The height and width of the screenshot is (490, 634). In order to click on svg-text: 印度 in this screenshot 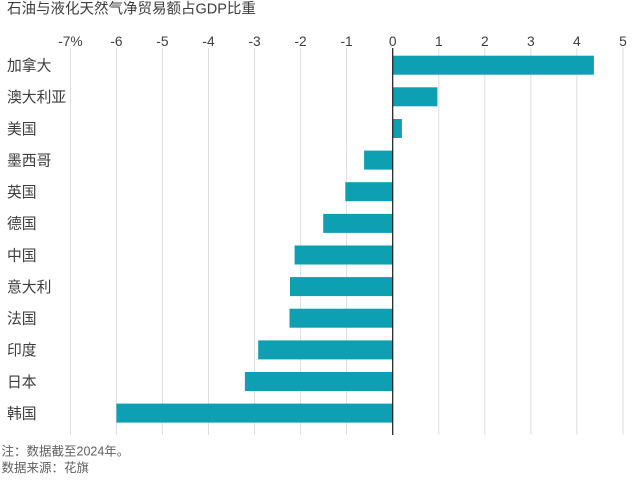, I will do `click(22, 350)`.